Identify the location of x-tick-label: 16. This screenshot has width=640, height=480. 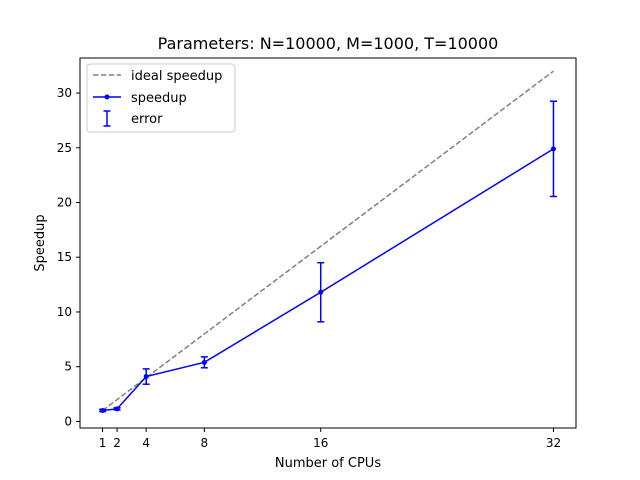
(320, 443).